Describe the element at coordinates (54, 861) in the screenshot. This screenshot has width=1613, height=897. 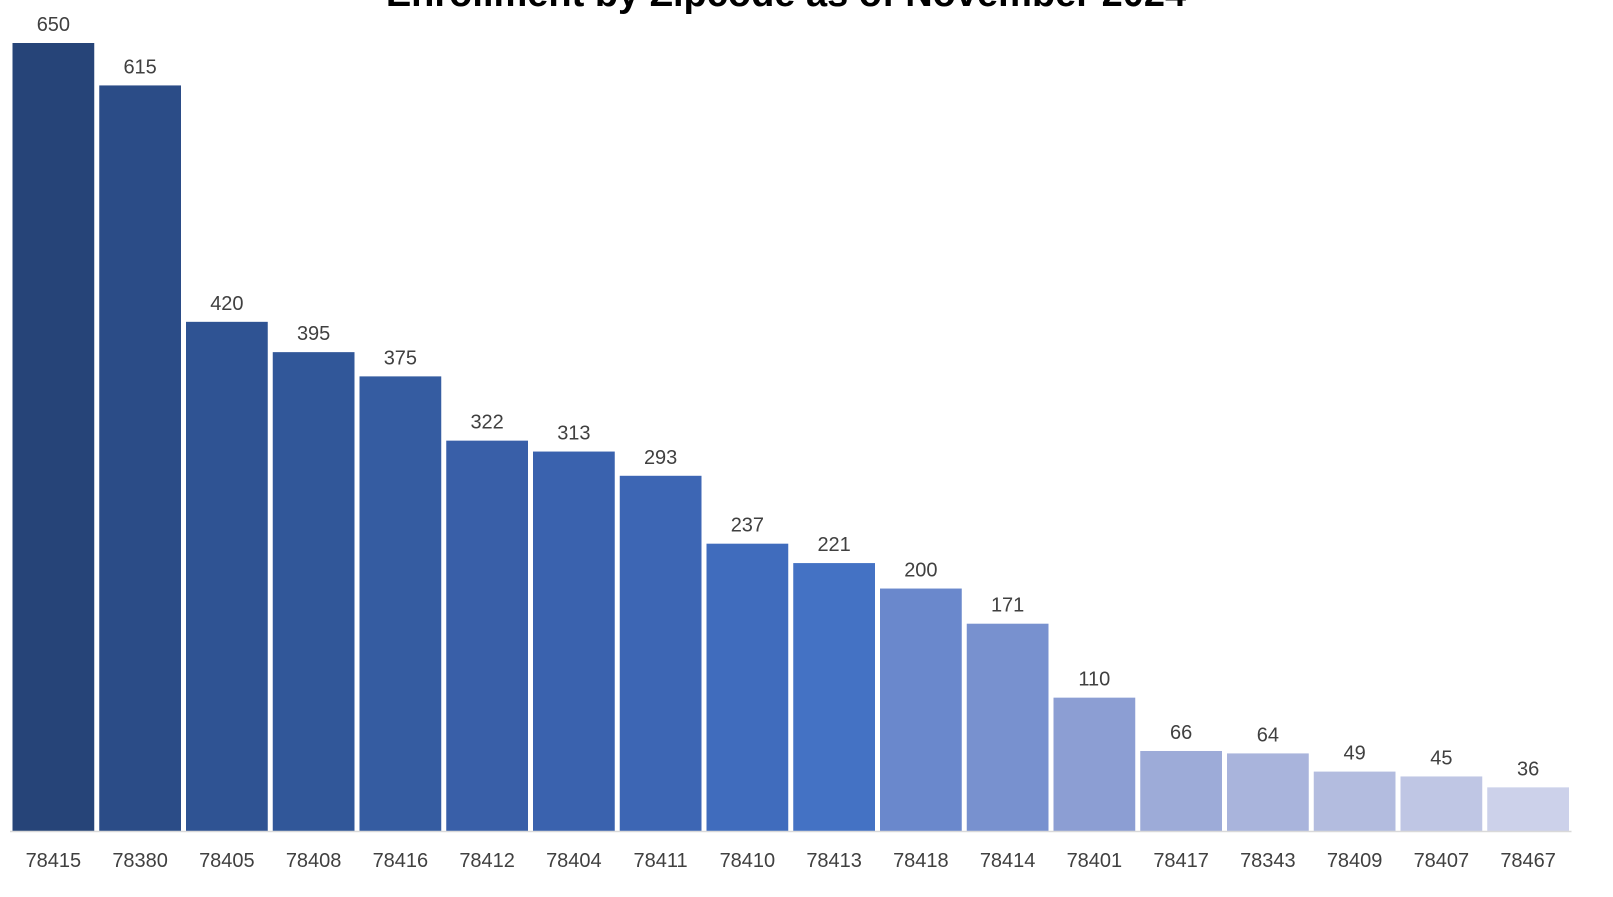
I see `category-label-78415: 78415` at that location.